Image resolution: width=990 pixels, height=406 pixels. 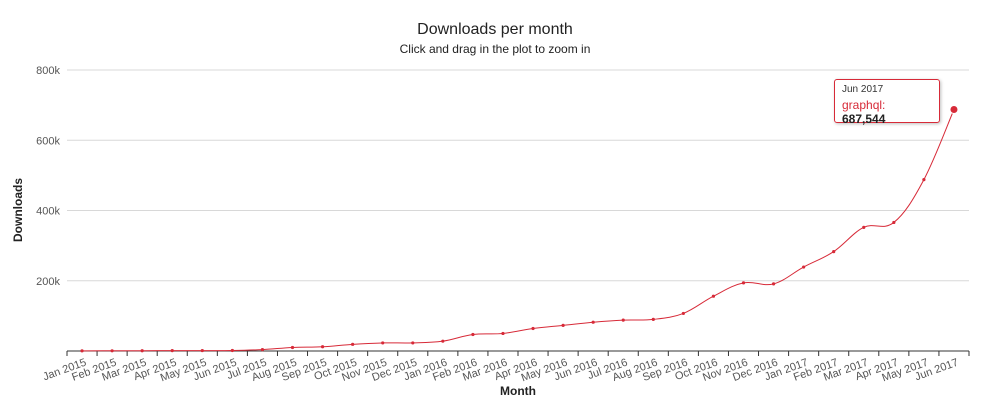 I want to click on tooltip-line: graphql: 687,544, so click(x=864, y=112).